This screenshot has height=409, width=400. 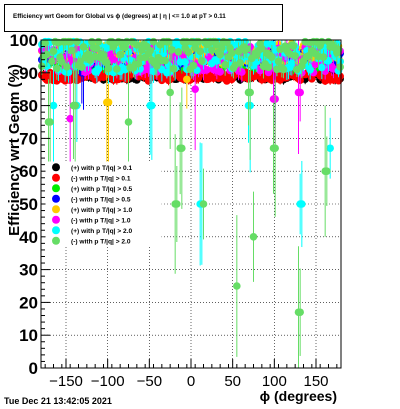 I want to click on y-tick-label: 80, so click(x=28, y=106).